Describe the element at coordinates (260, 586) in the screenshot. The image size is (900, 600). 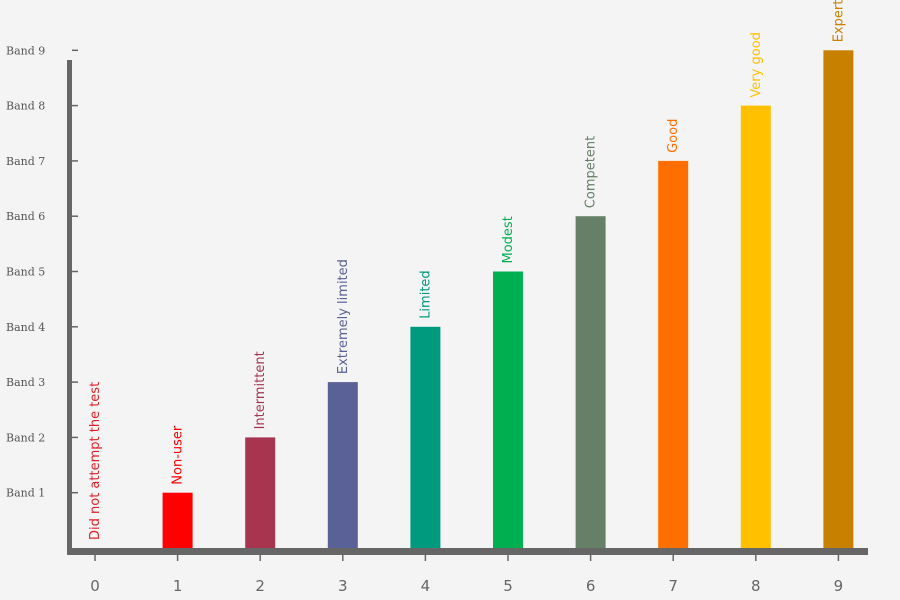
I see `x-tick-label: 2` at that location.